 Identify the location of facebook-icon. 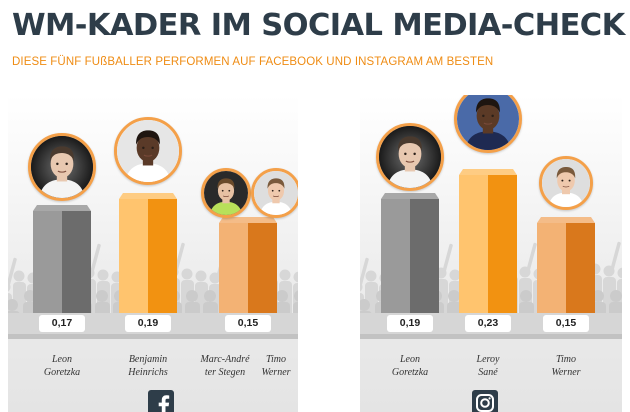
(161, 401).